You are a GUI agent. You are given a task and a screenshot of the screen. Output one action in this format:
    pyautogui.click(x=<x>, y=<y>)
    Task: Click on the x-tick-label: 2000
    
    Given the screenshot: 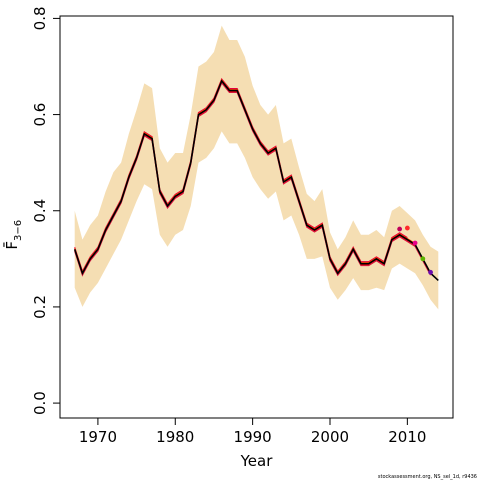 What is the action you would take?
    pyautogui.click(x=330, y=437)
    